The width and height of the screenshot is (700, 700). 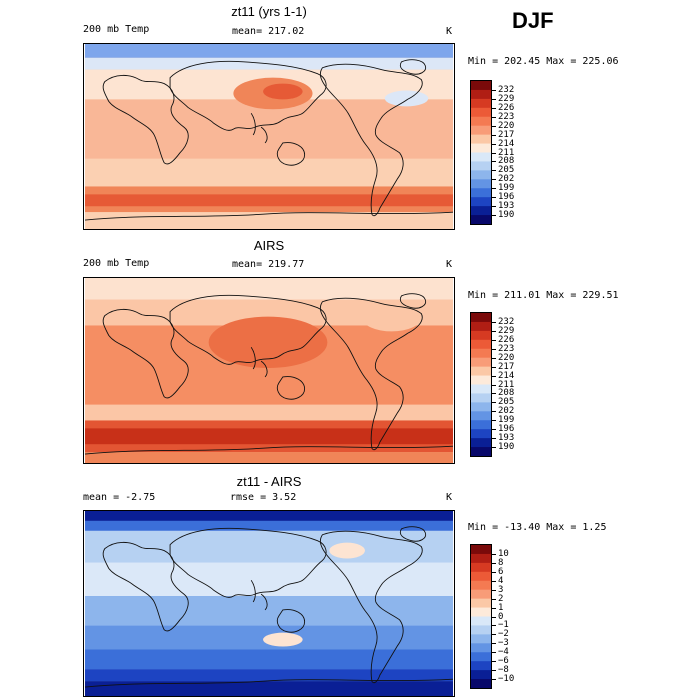 I want to click on colorbar-tick-label: 226, so click(x=506, y=339).